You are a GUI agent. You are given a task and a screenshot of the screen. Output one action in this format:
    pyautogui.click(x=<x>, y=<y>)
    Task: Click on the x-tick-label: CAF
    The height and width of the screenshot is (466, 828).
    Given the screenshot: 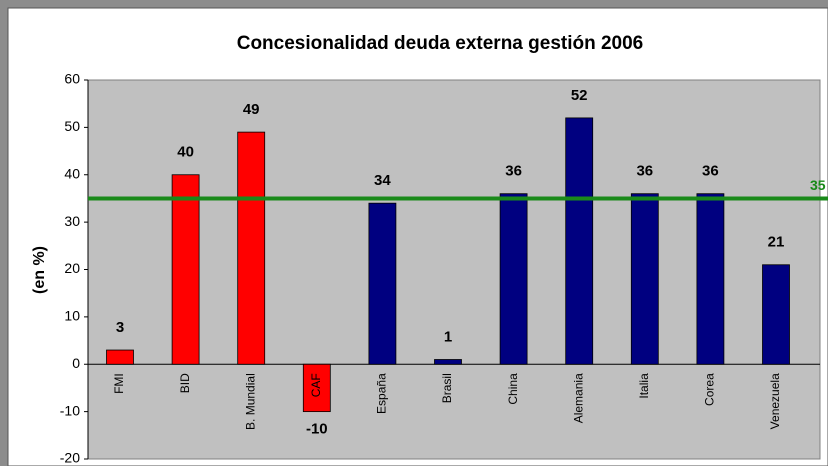 What is the action you would take?
    pyautogui.click(x=316, y=385)
    